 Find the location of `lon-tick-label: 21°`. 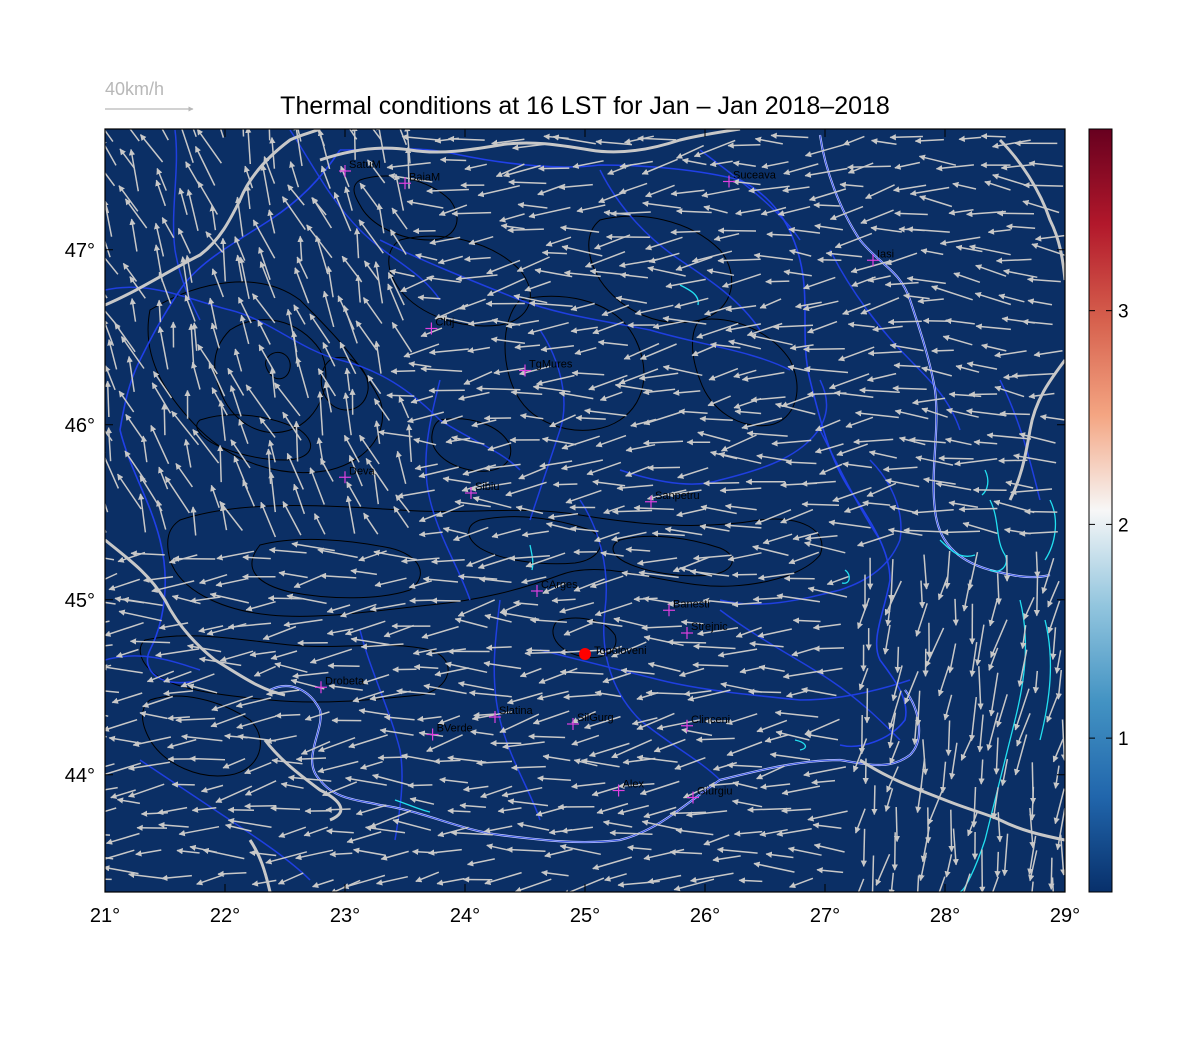

lon-tick-label: 21° is located at coordinates (105, 916).